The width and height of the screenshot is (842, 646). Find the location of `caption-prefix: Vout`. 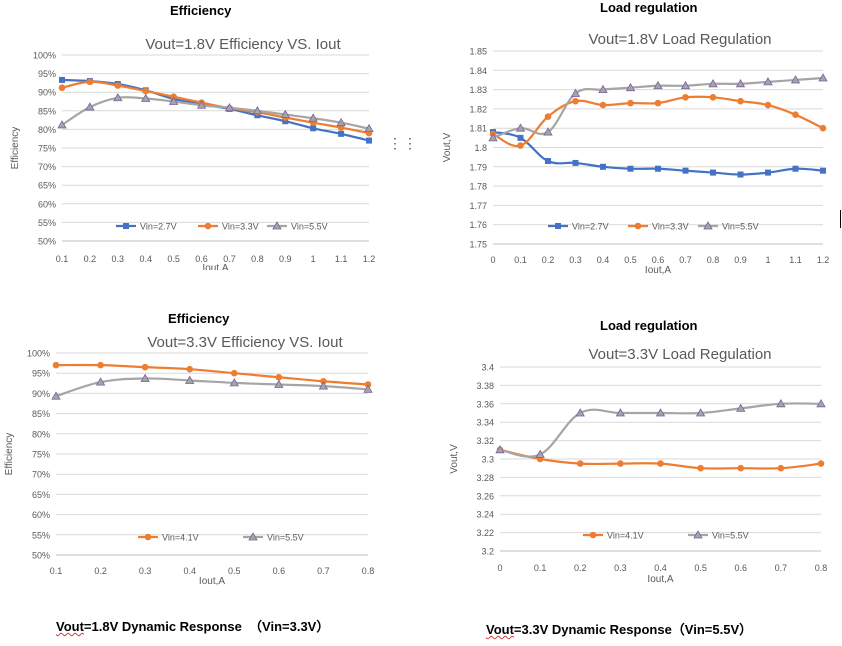

caption-prefix: Vout is located at coordinates (70, 626).